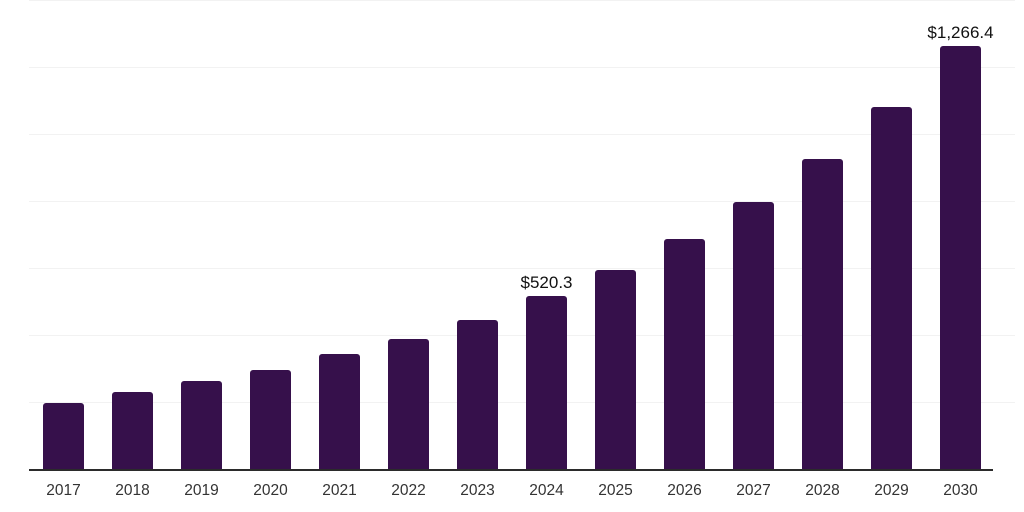 The width and height of the screenshot is (1024, 512). What do you see at coordinates (132, 431) in the screenshot?
I see `bar-2018` at bounding box center [132, 431].